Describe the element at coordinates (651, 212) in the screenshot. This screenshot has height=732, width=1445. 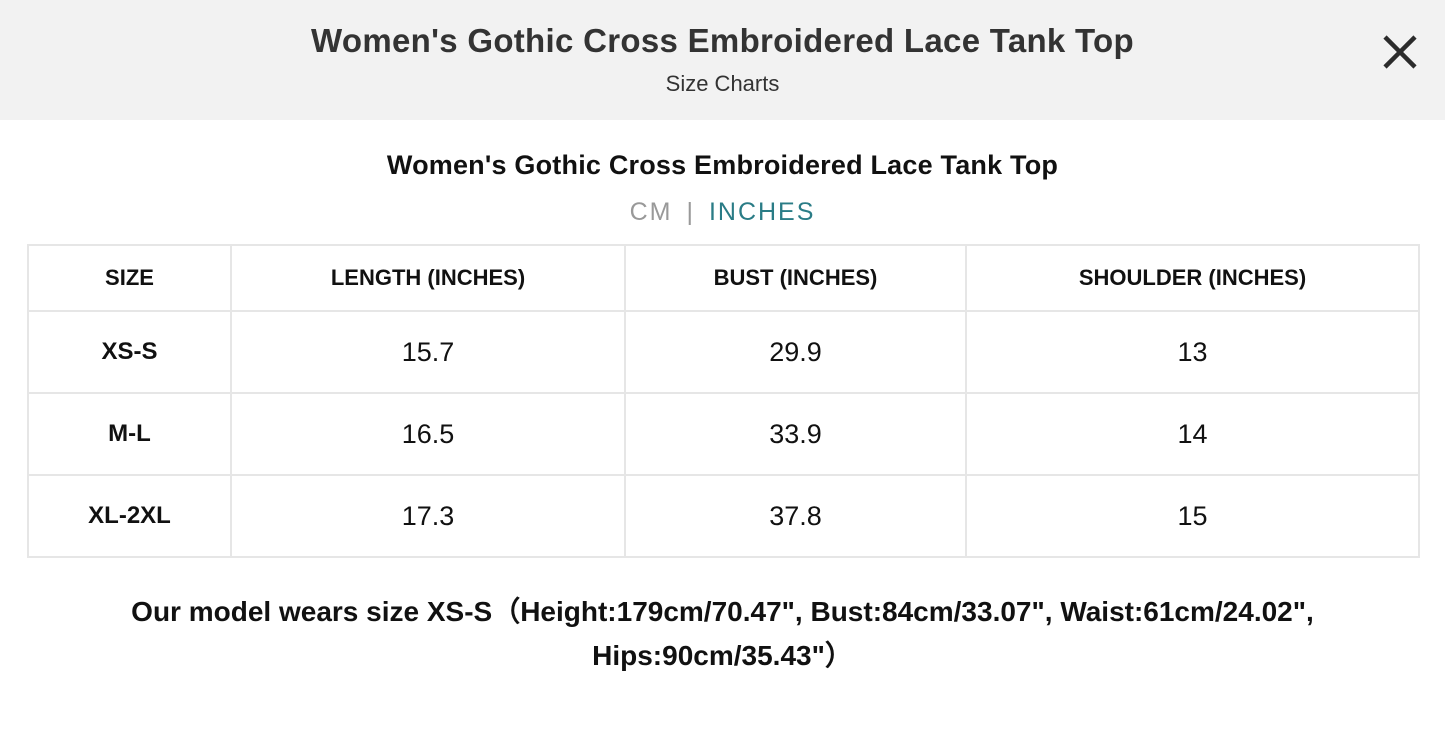
I see `unit-cm-tab: CM` at that location.